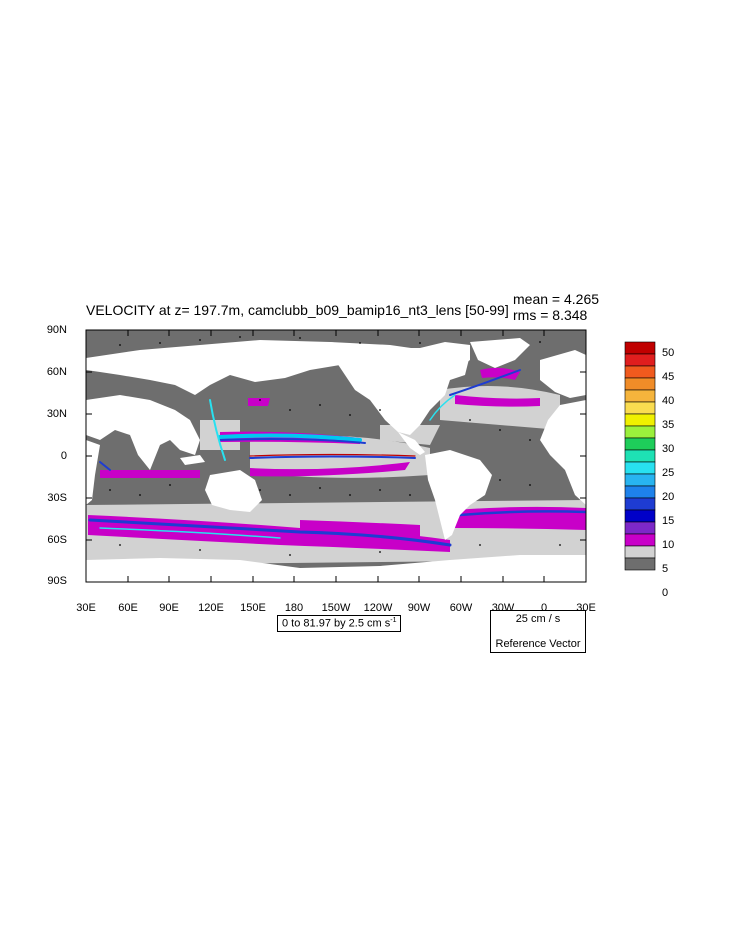 Image resolution: width=733 pixels, height=945 pixels. I want to click on lon-tick-label: 60E, so click(128, 608).